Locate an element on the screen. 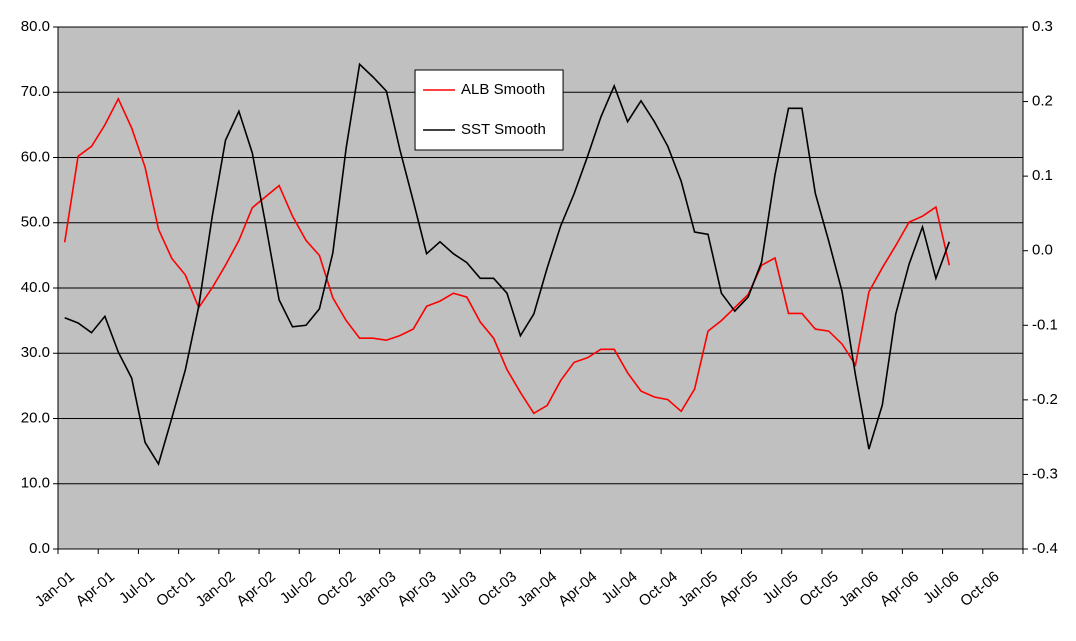 Image resolution: width=1076 pixels, height=641 pixels. x-tick-label: Jul-02 is located at coordinates (298, 587).